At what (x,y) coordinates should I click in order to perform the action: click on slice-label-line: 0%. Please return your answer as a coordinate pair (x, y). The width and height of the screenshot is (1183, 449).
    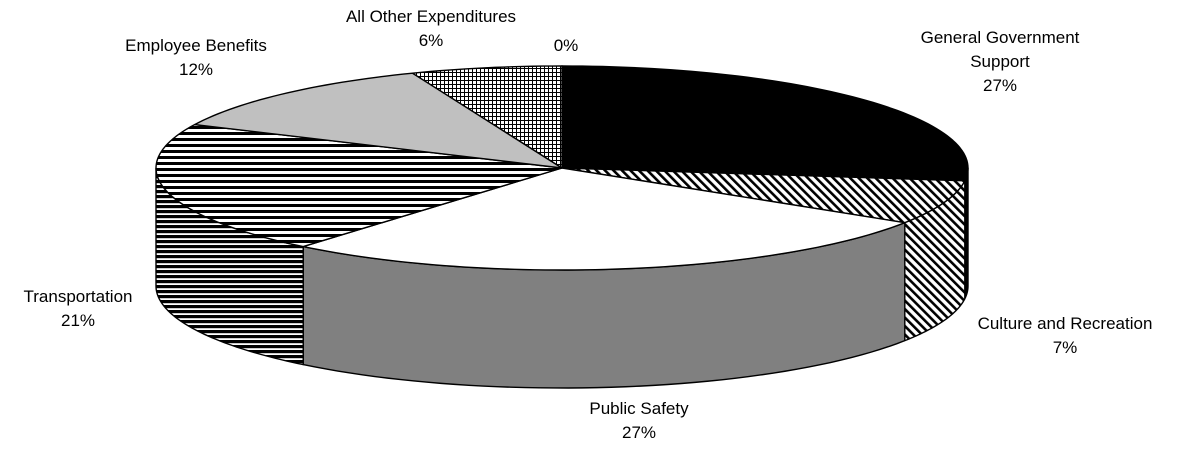
    Looking at the image, I should click on (566, 45).